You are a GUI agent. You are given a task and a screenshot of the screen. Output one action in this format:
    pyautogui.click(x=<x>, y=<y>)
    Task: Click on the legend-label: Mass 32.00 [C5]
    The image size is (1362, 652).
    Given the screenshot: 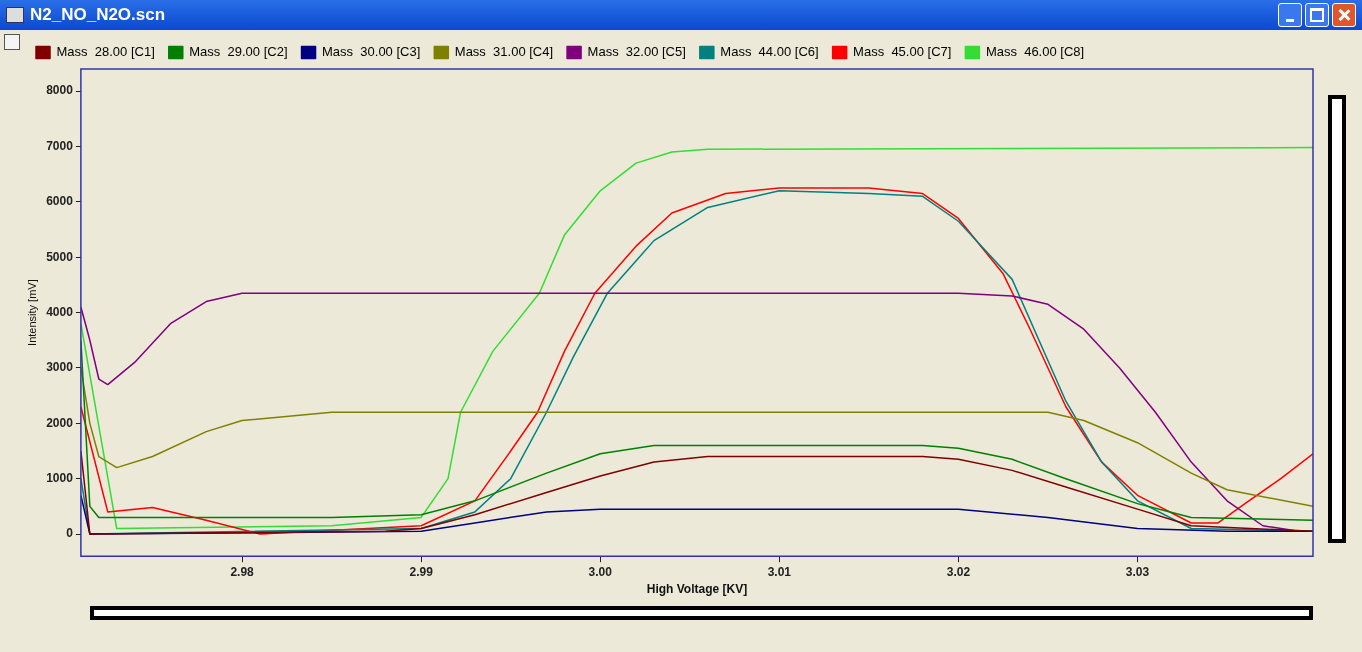 What is the action you would take?
    pyautogui.click(x=636, y=52)
    